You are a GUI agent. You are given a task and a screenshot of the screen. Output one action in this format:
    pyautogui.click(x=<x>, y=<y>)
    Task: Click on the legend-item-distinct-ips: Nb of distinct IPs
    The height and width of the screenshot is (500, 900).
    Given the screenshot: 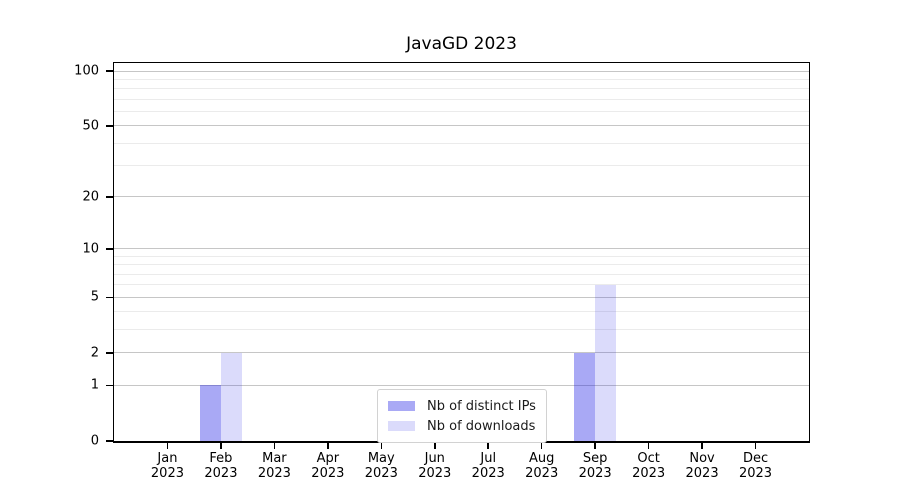 What is the action you would take?
    pyautogui.click(x=462, y=406)
    